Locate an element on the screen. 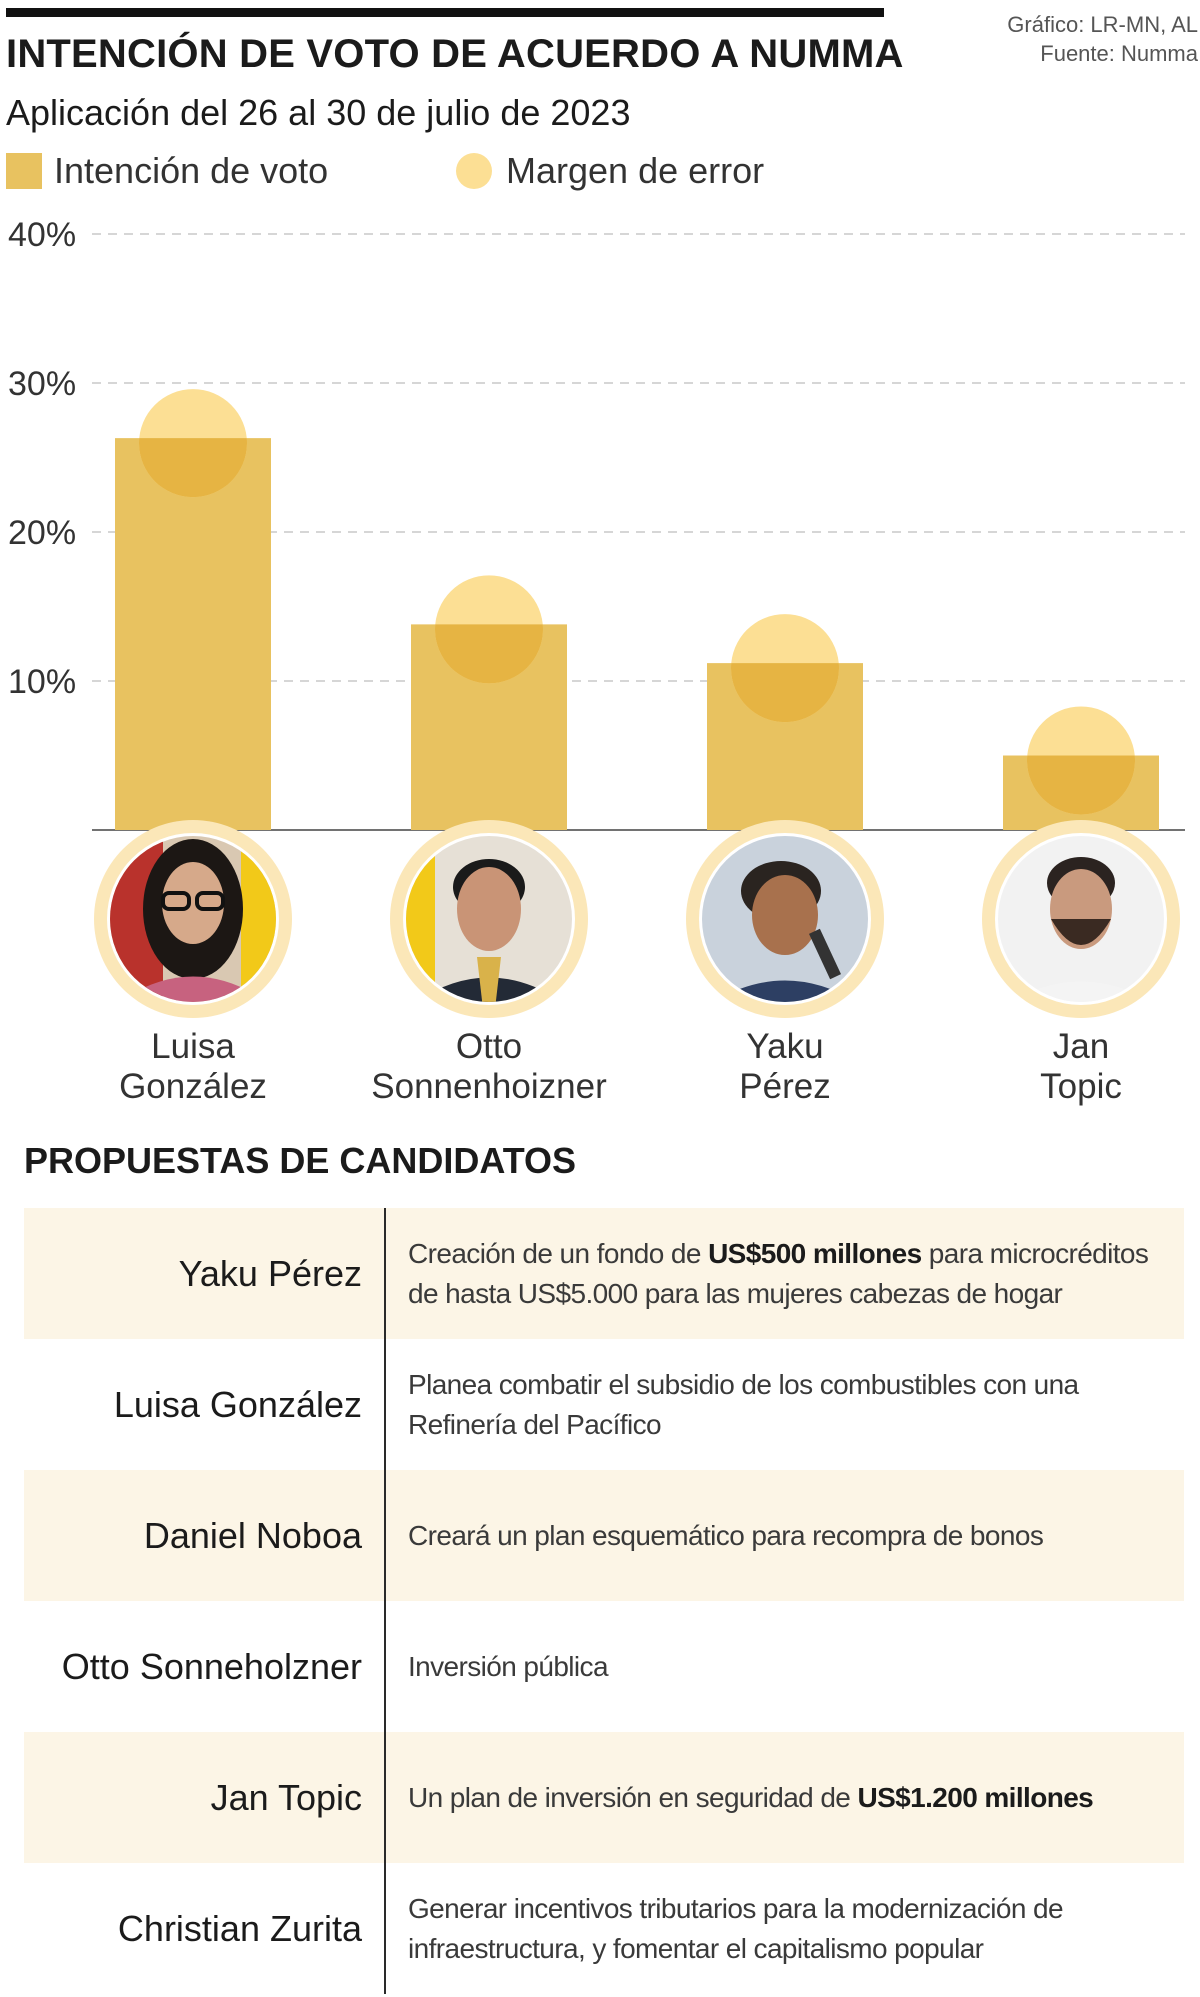  legend-vote-label: Intención de voto is located at coordinates (191, 170).